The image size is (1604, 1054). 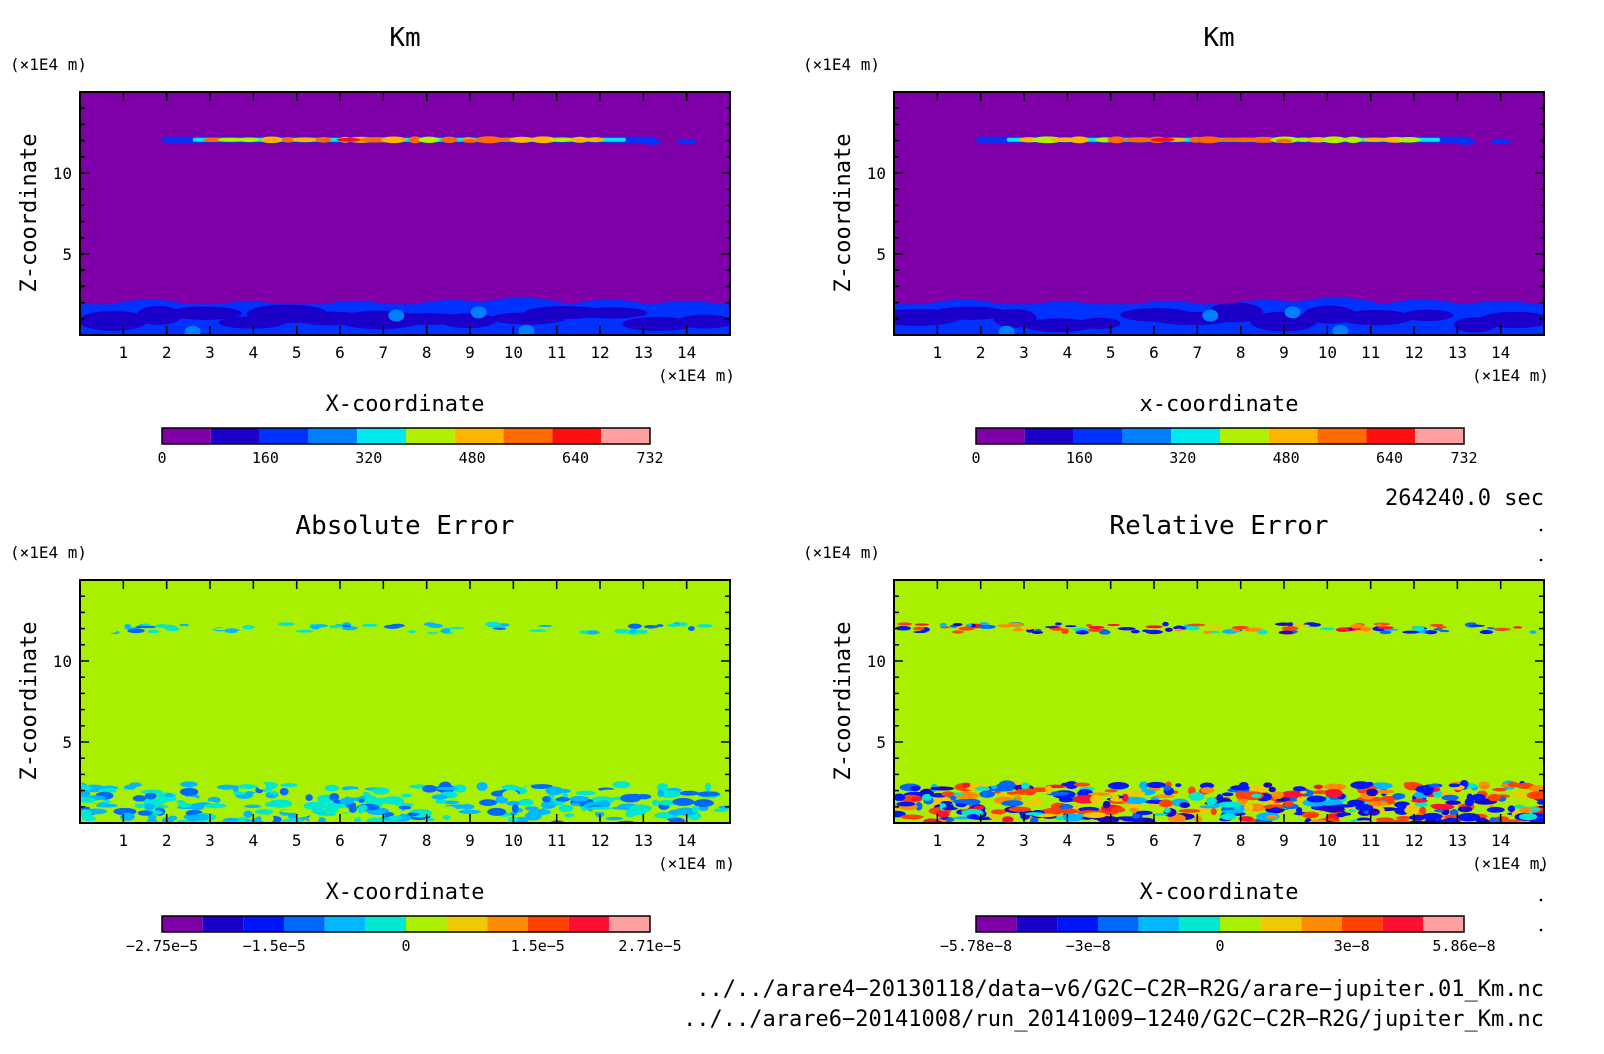 I want to click on x-tick-label: 7, so click(x=1198, y=352).